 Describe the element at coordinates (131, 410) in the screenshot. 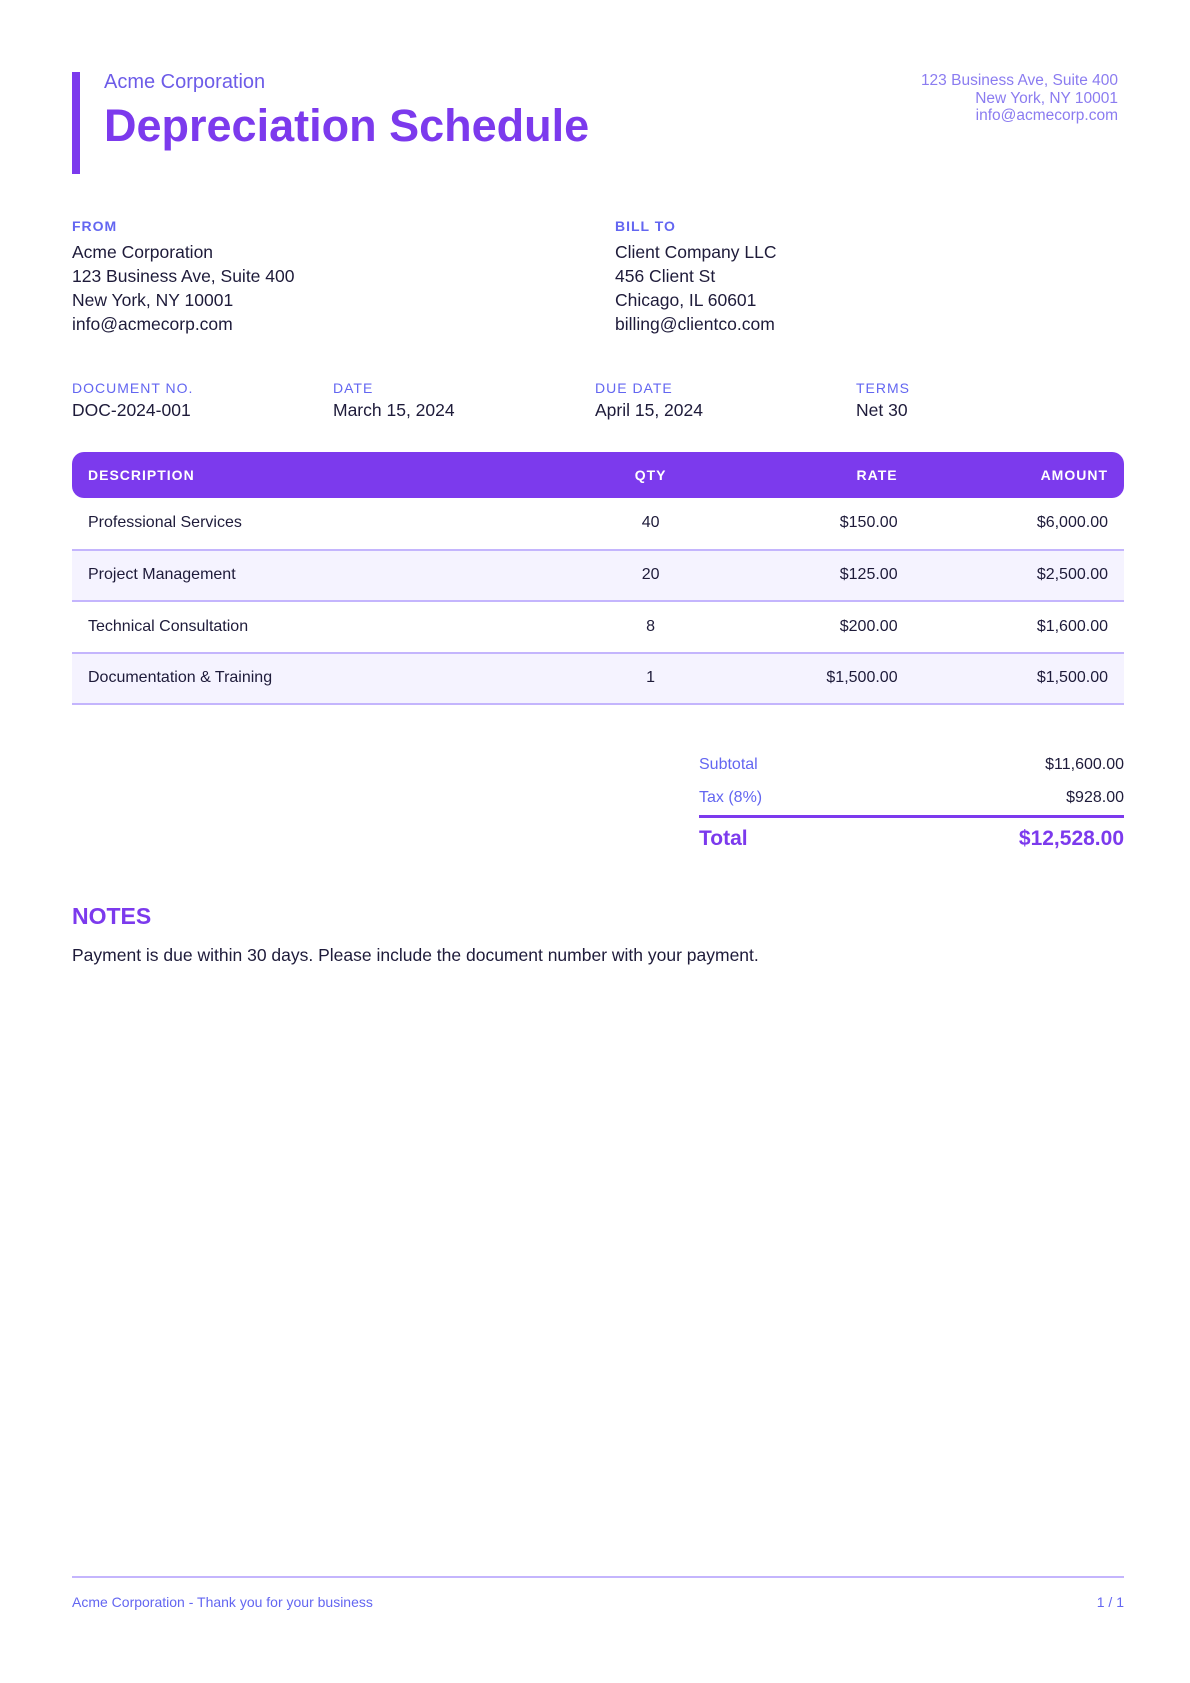

I see `meta-value: DOC-2024-001` at that location.